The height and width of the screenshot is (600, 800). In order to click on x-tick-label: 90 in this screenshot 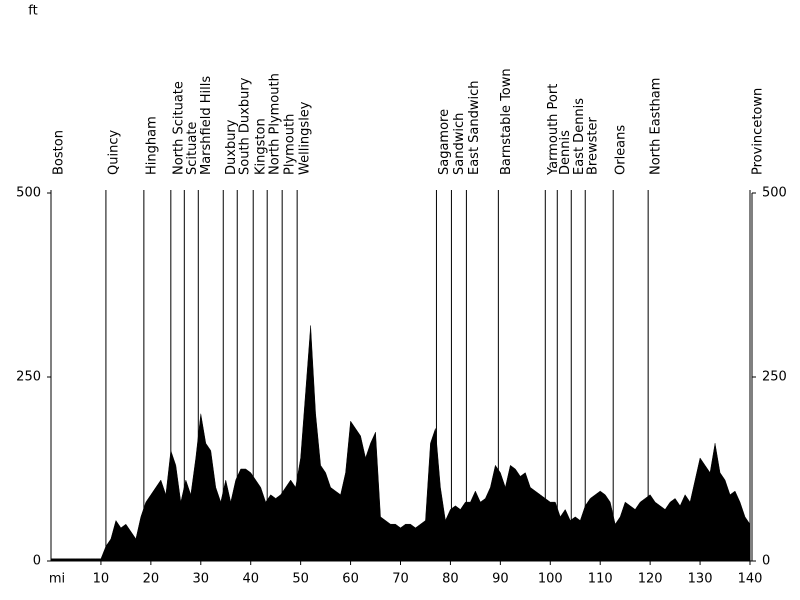, I will do `click(500, 579)`.